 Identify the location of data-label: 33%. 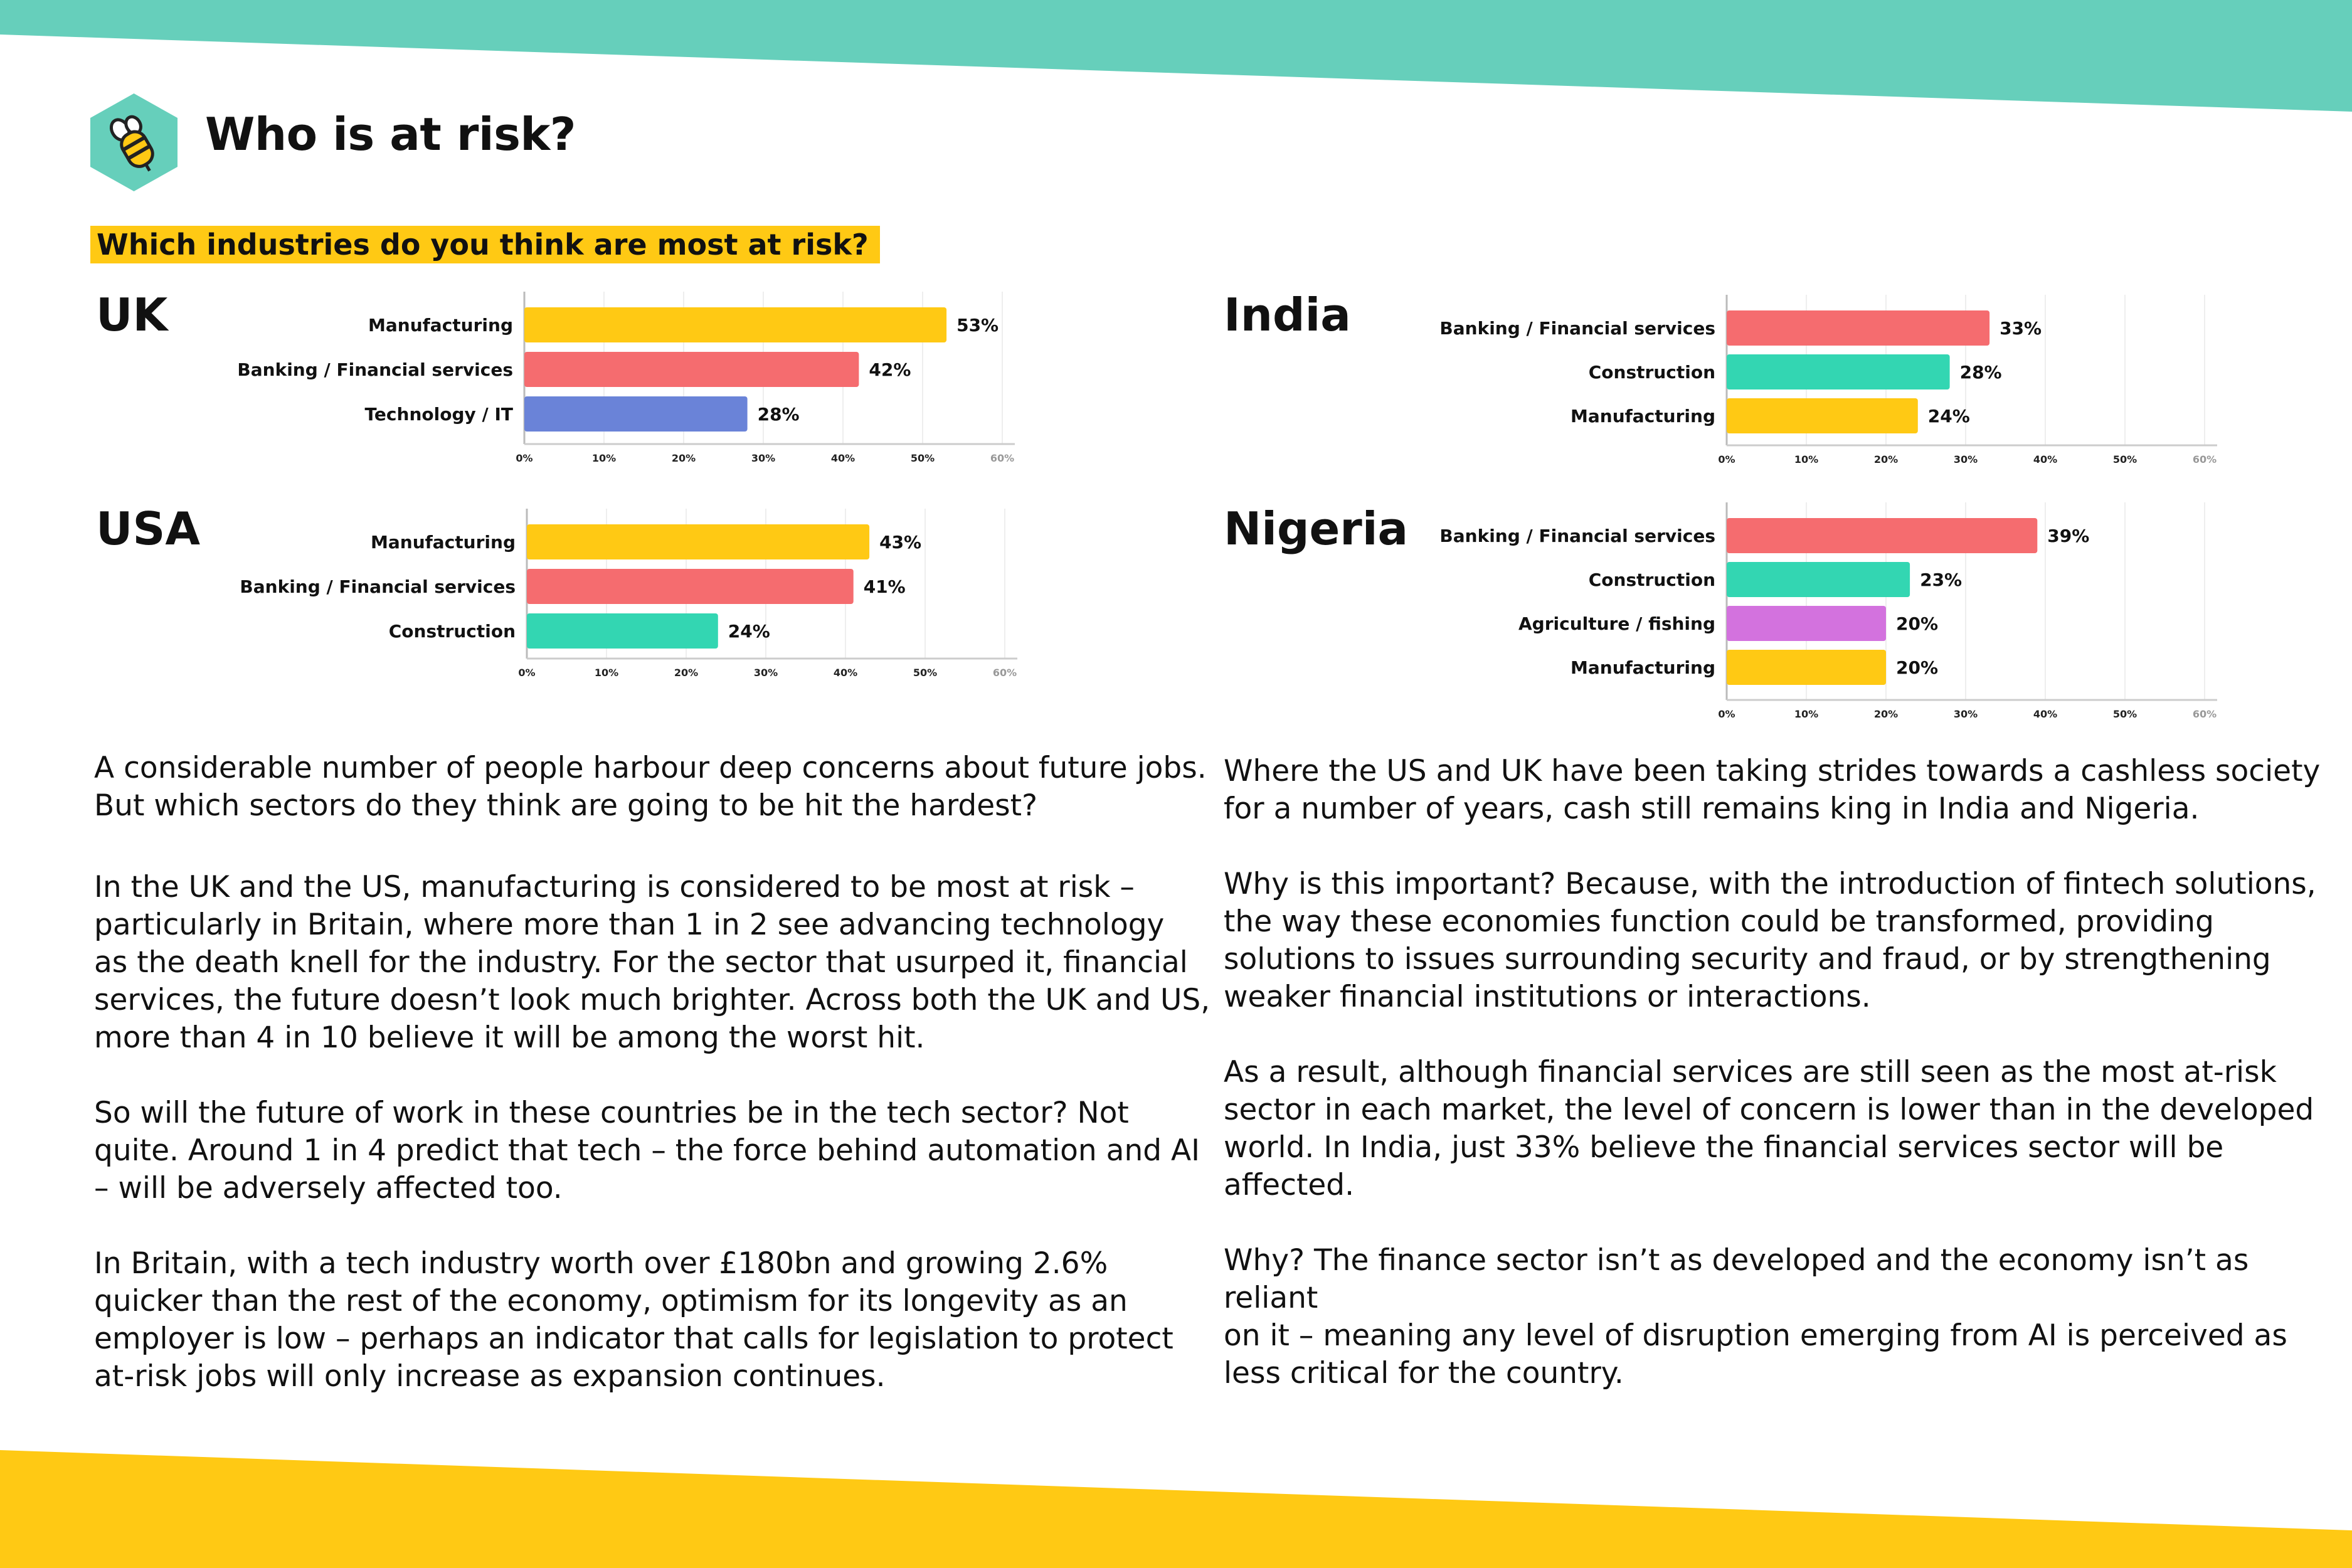
(2021, 329).